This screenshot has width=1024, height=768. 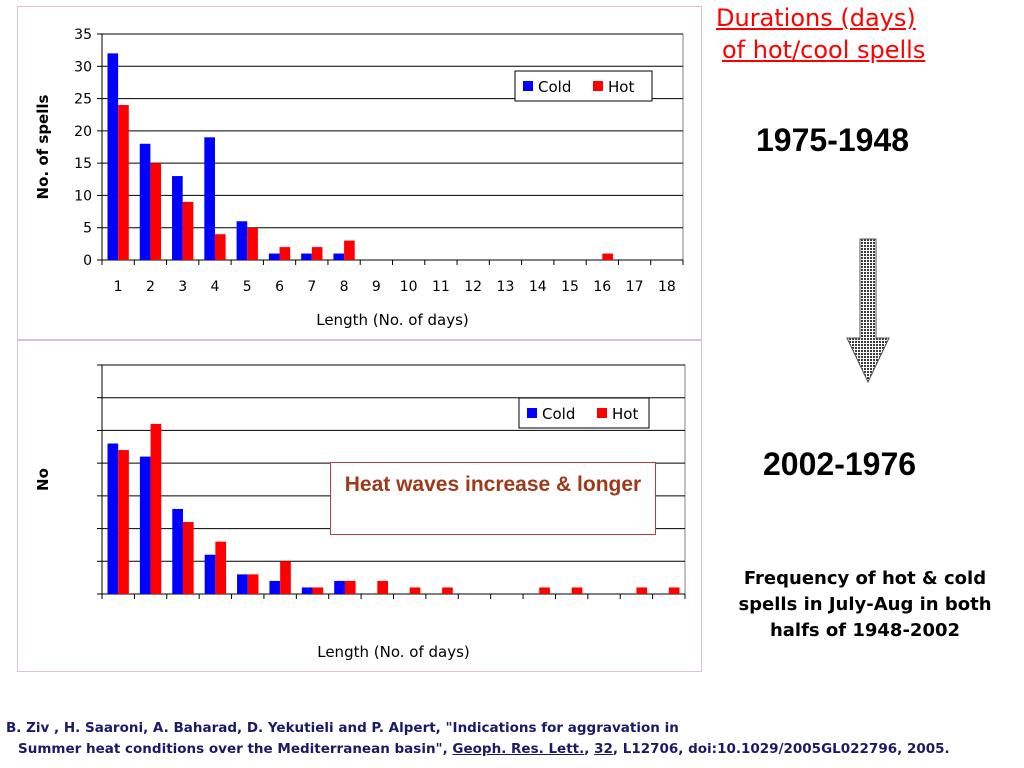 What do you see at coordinates (83, 67) in the screenshot?
I see `top-y-tick-label: 30` at bounding box center [83, 67].